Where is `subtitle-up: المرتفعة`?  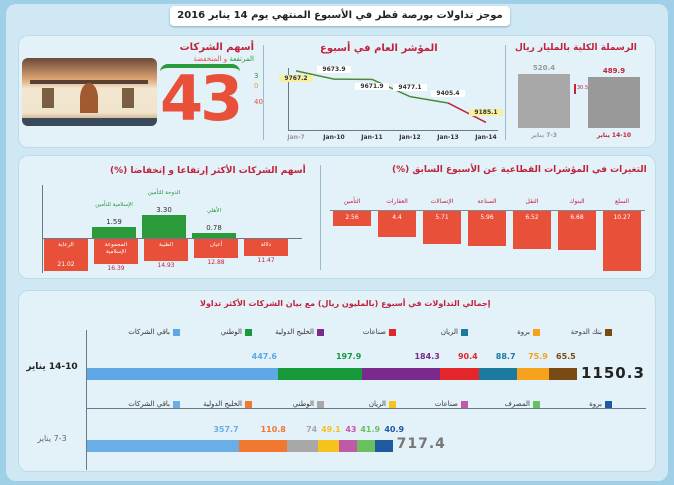 subtitle-up: المرتفعة is located at coordinates (241, 59).